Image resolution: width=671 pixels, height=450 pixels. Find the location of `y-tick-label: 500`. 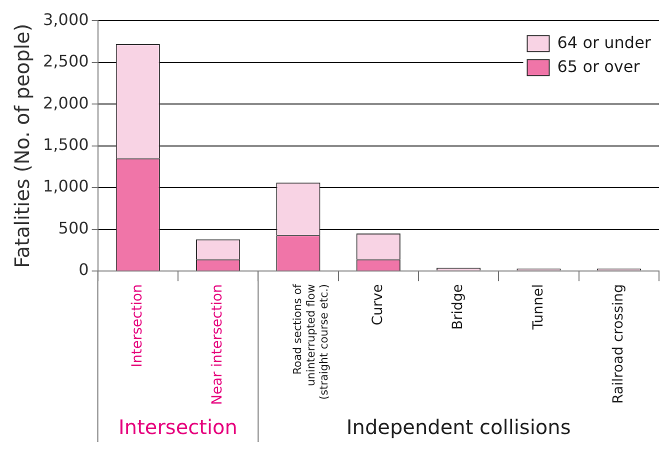

y-tick-label: 500 is located at coordinates (73, 228).